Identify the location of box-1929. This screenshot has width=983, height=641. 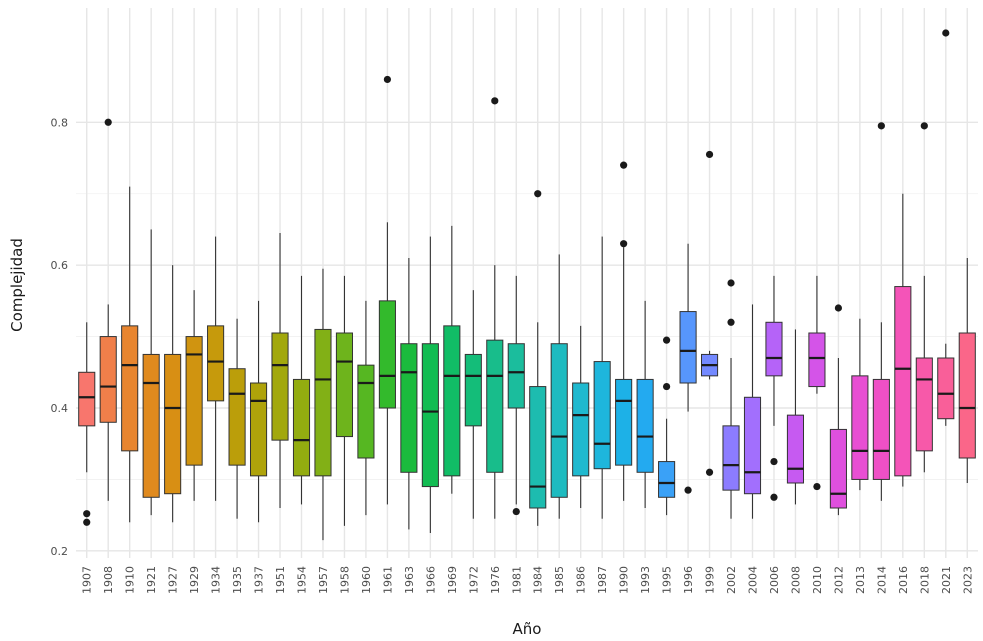
(194, 395).